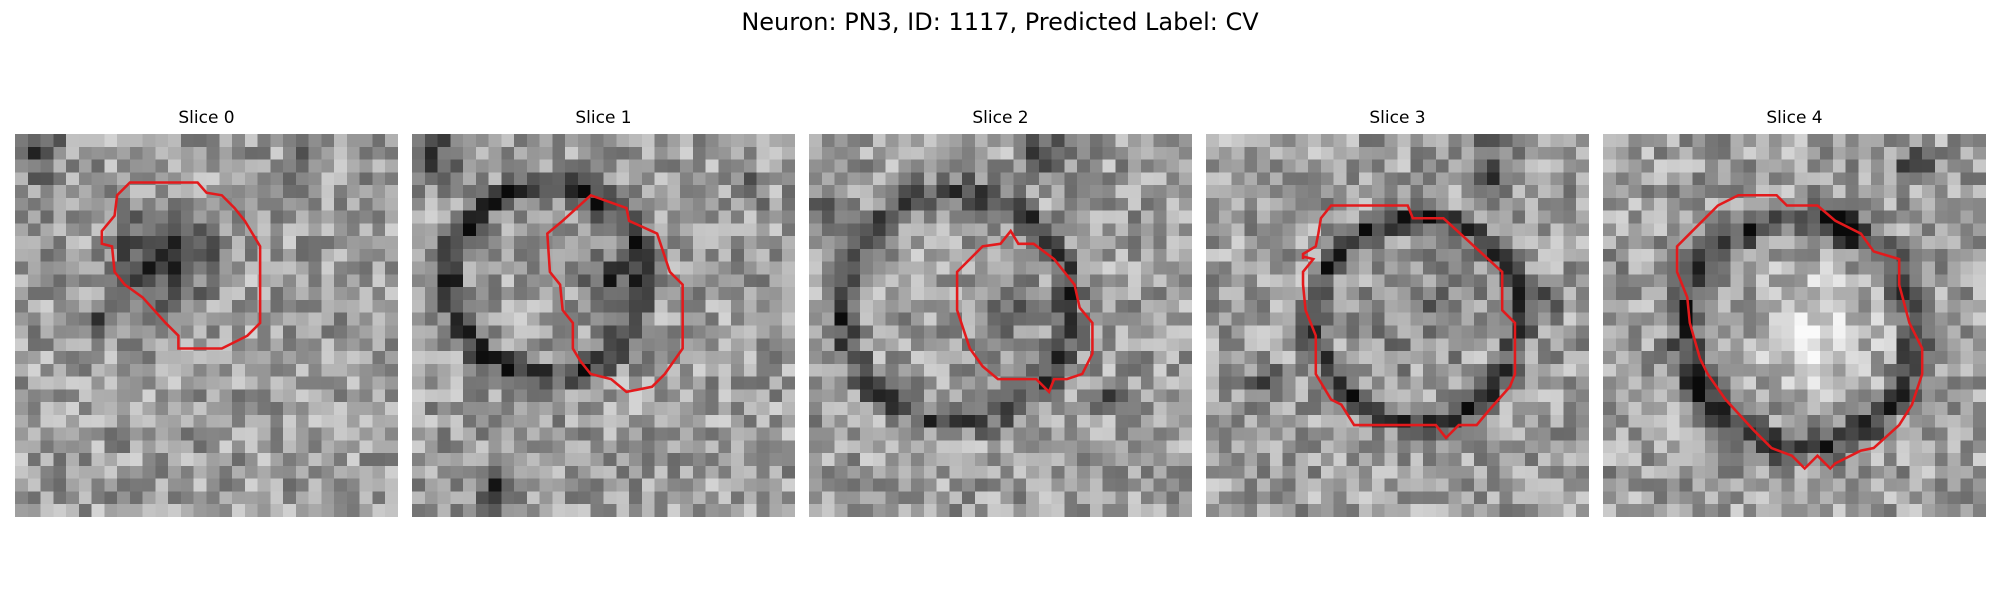 The height and width of the screenshot is (600, 2000). Describe the element at coordinates (603, 310) in the screenshot. I see `slice-panel-1: Slice 1` at that location.